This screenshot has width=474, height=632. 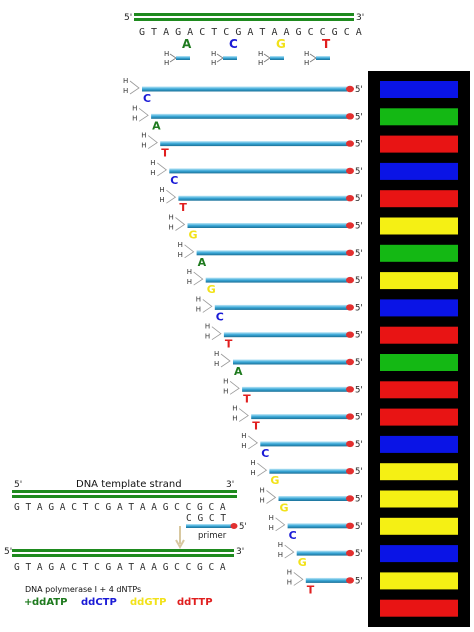 I want to click on top-strand-5-prime: 5', so click(x=128, y=18).